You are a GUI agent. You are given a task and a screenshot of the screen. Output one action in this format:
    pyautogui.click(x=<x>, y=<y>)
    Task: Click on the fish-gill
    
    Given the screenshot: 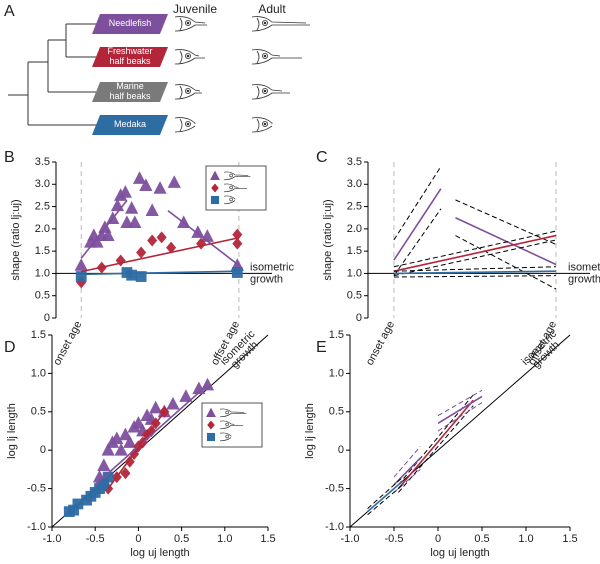 What is the action you would take?
    pyautogui.click(x=258, y=24)
    